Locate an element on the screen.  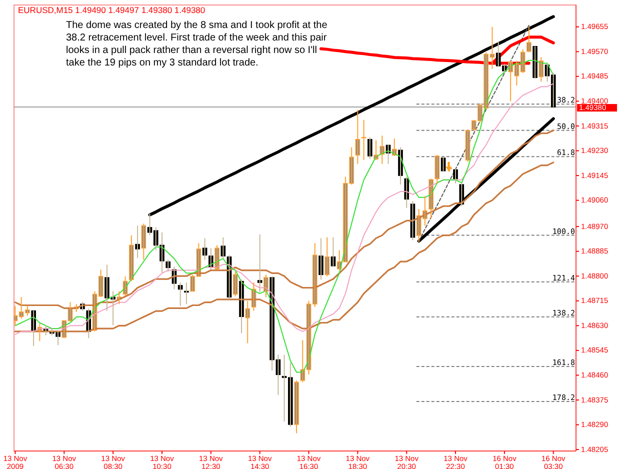
chart-title: EURUSD,M15 1.49490 1.49497 1.49380 1.49380 is located at coordinates (112, 10).